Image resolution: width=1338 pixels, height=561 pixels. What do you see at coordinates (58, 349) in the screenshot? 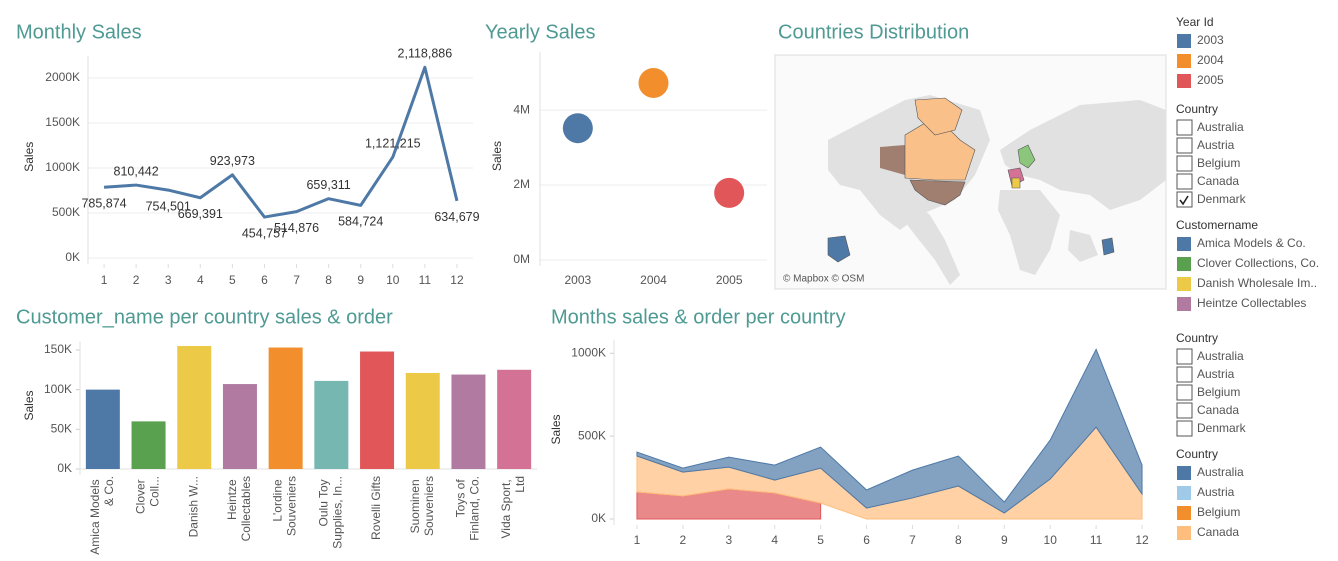
I see `y-tick-label: 150K` at bounding box center [58, 349].